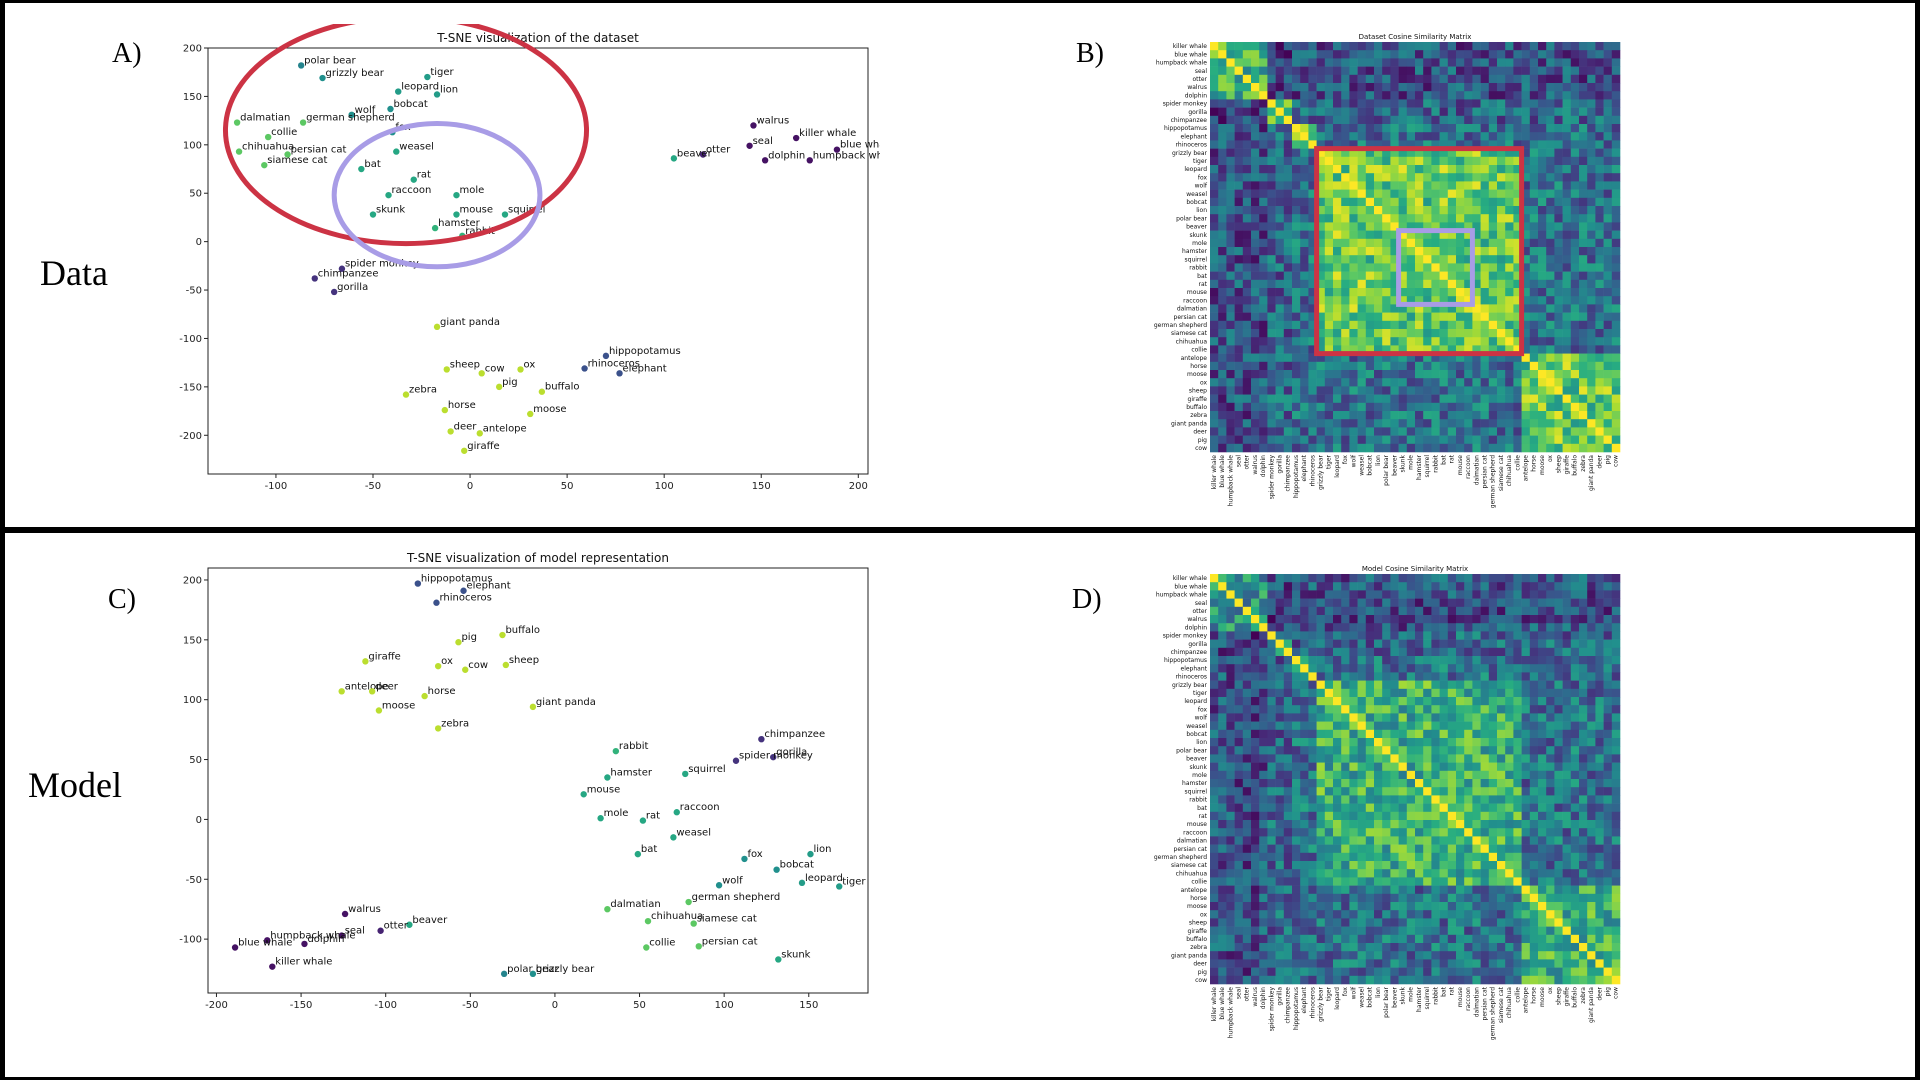  I want to click on cell-lion-wolf, so click(1353, 210).